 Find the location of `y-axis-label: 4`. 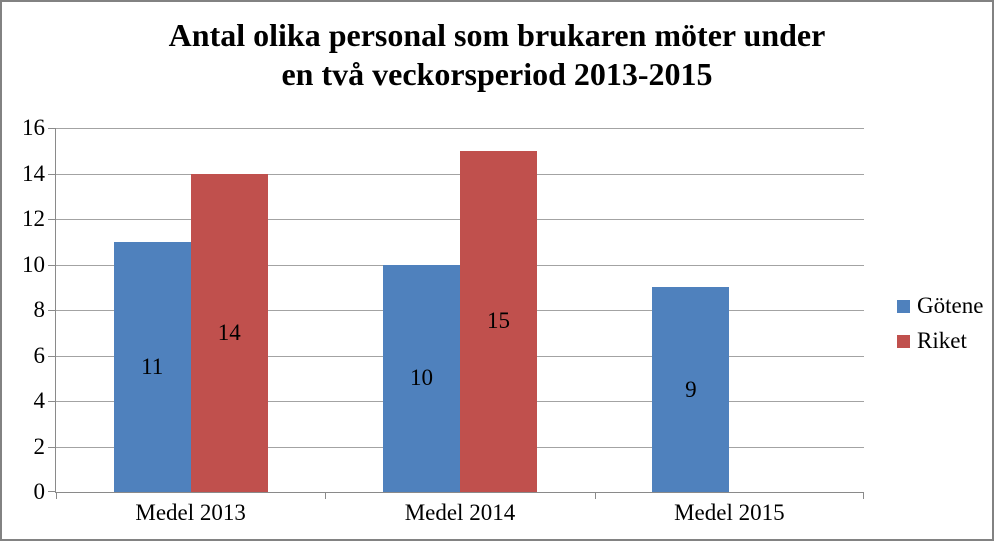

y-axis-label: 4 is located at coordinates (39, 400).